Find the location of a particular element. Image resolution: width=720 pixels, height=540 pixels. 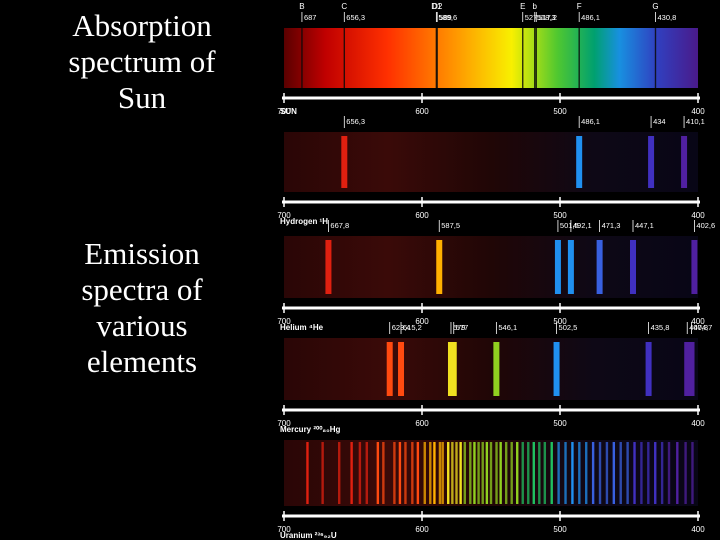

mercury-tick-label: 400 is located at coordinates (698, 423).